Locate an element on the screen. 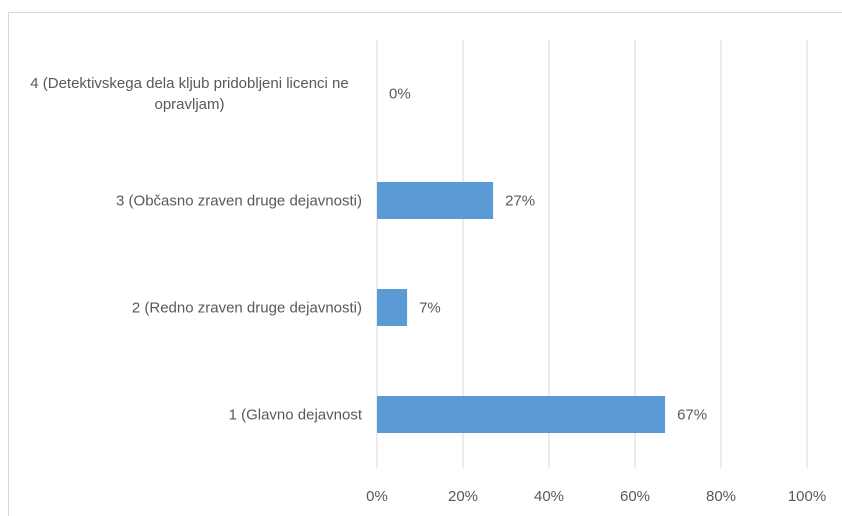 The width and height of the screenshot is (842, 516). data-label: 7% is located at coordinates (430, 307).